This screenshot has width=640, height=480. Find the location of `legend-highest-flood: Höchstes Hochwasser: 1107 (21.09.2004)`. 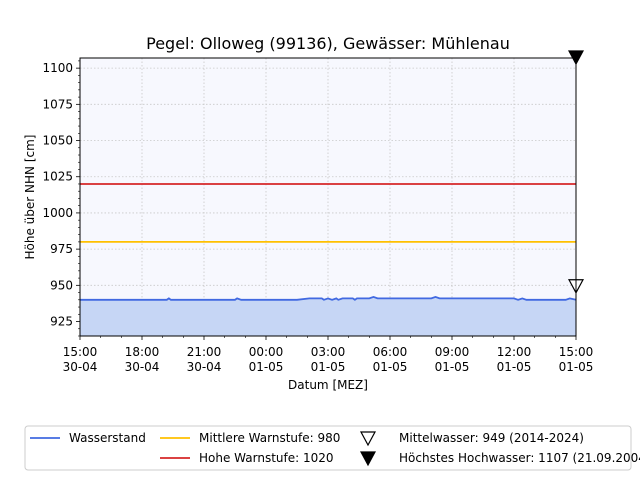

legend-highest-flood: Höchstes Hochwasser: 1107 (21.09.2004) is located at coordinates (499, 459).